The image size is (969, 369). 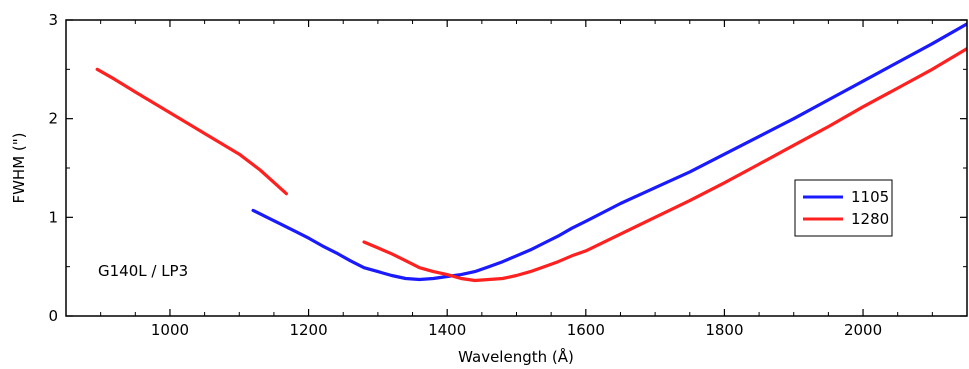 I want to click on x-axis-label: Wavelength (Å), so click(x=516, y=356).